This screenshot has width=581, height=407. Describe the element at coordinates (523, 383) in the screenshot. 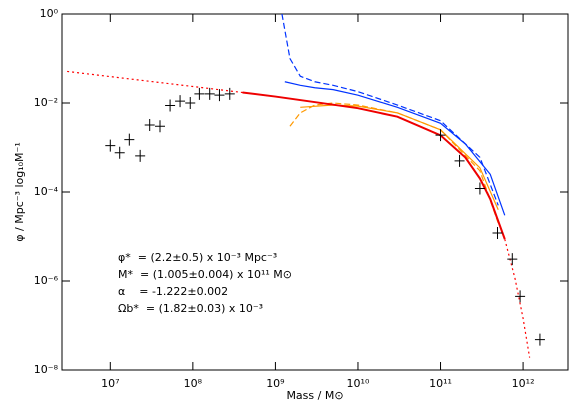

I see `x-tick-label: 10¹²` at that location.